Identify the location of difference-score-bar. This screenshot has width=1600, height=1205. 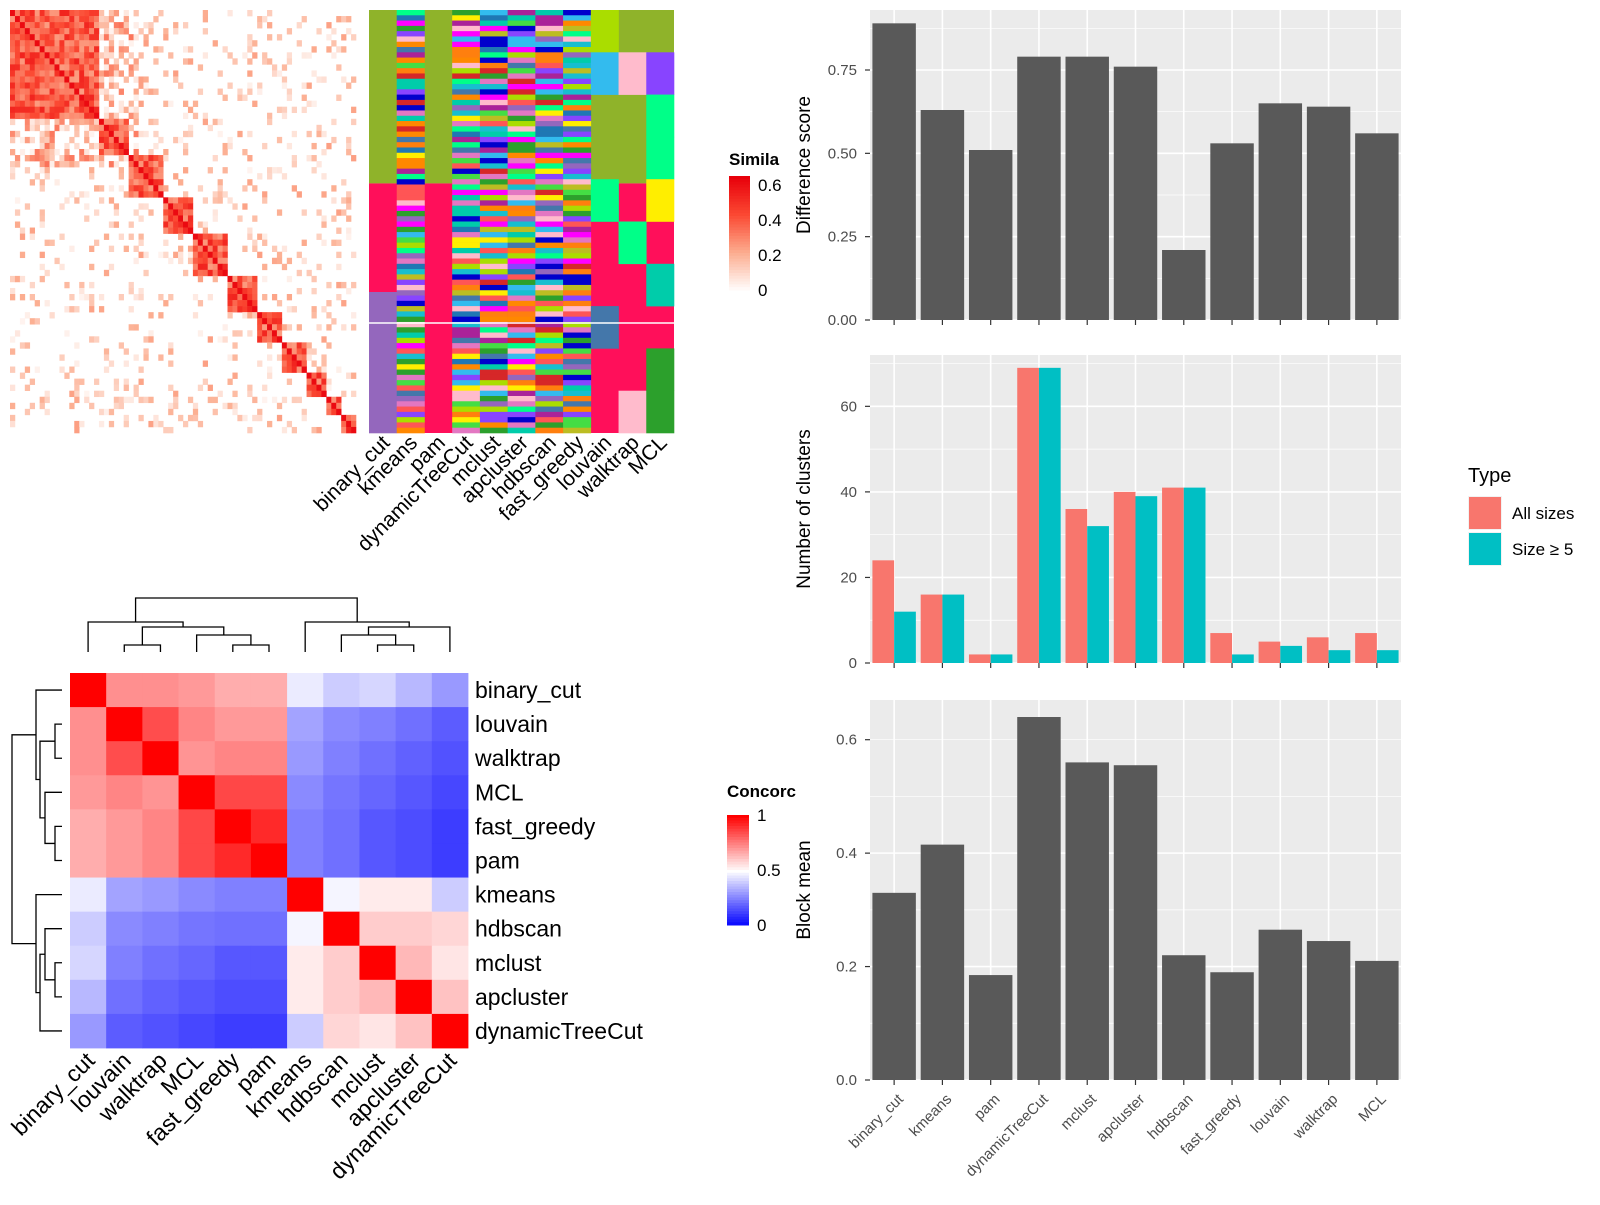
(1039, 188).